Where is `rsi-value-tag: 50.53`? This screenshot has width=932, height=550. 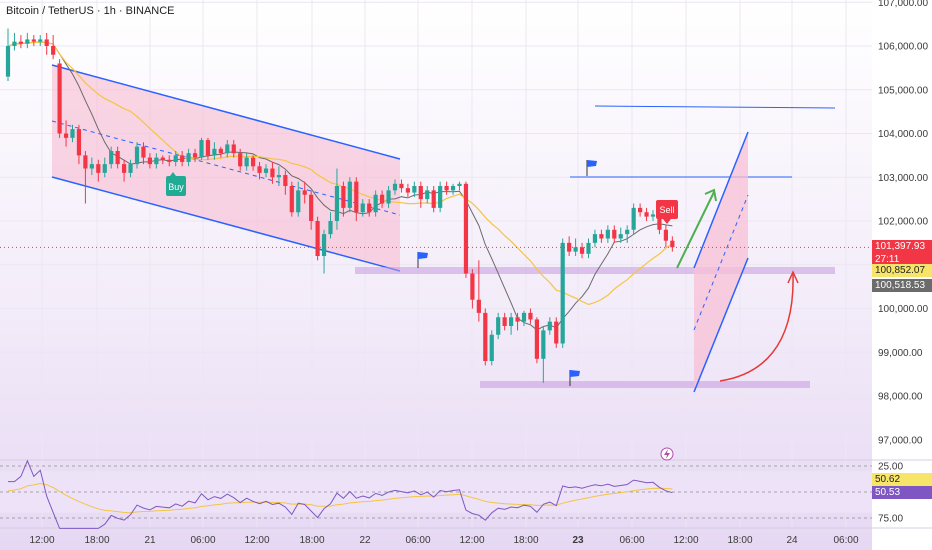 rsi-value-tag: 50.53 is located at coordinates (902, 492).